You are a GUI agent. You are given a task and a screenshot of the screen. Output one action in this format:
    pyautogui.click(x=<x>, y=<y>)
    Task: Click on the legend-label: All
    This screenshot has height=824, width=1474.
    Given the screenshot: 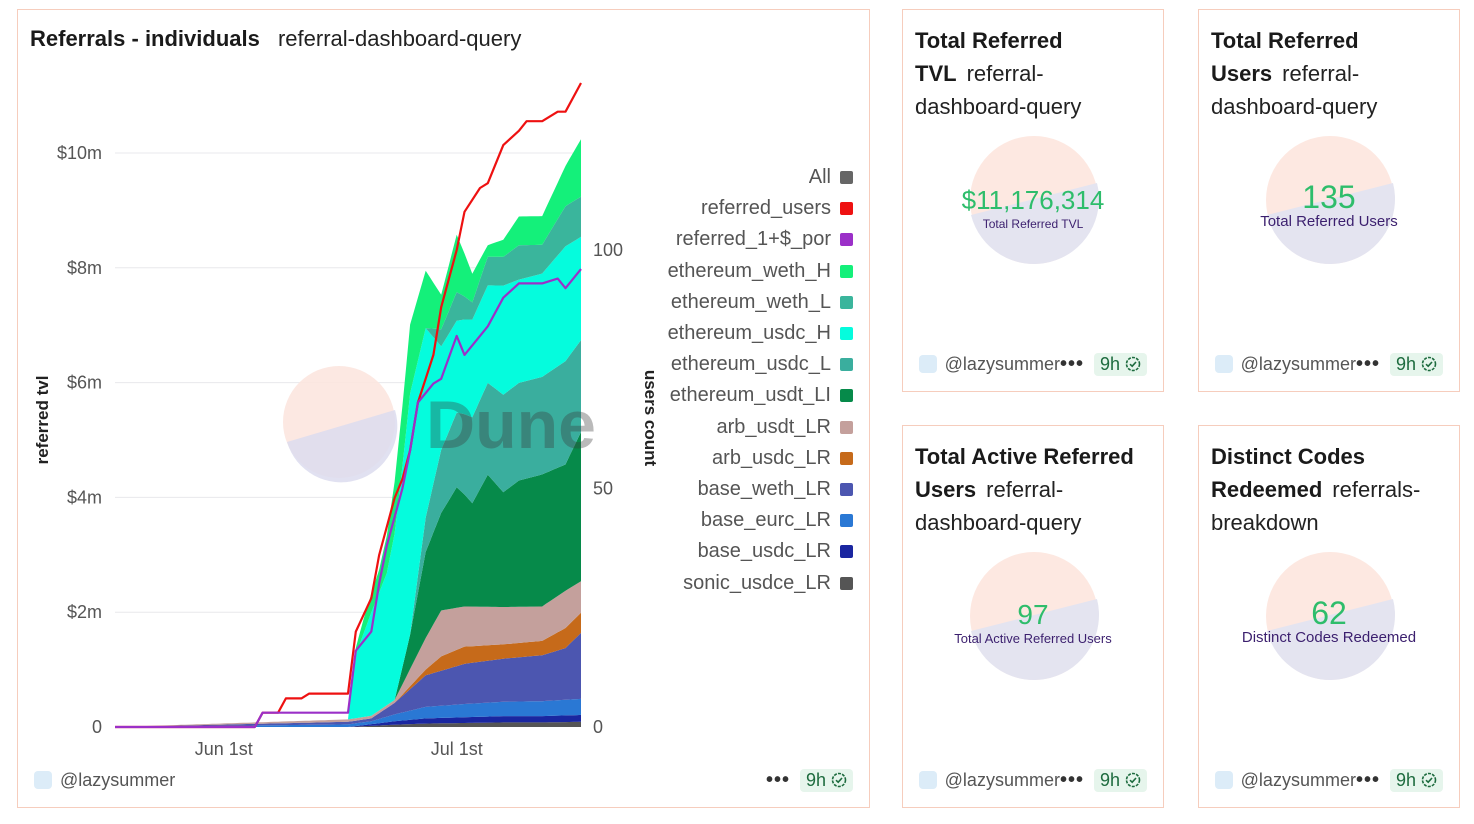 What is the action you would take?
    pyautogui.click(x=819, y=177)
    